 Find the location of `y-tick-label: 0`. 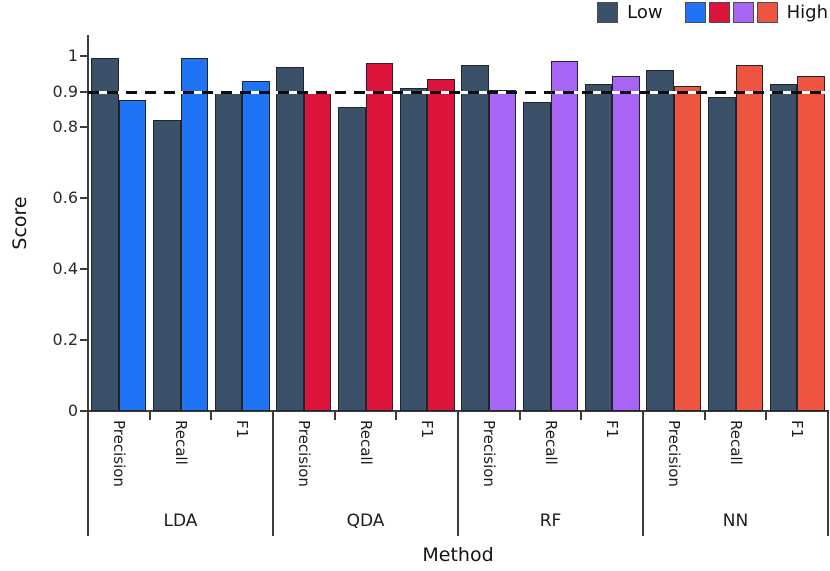

y-tick-label: 0 is located at coordinates (72, 410).